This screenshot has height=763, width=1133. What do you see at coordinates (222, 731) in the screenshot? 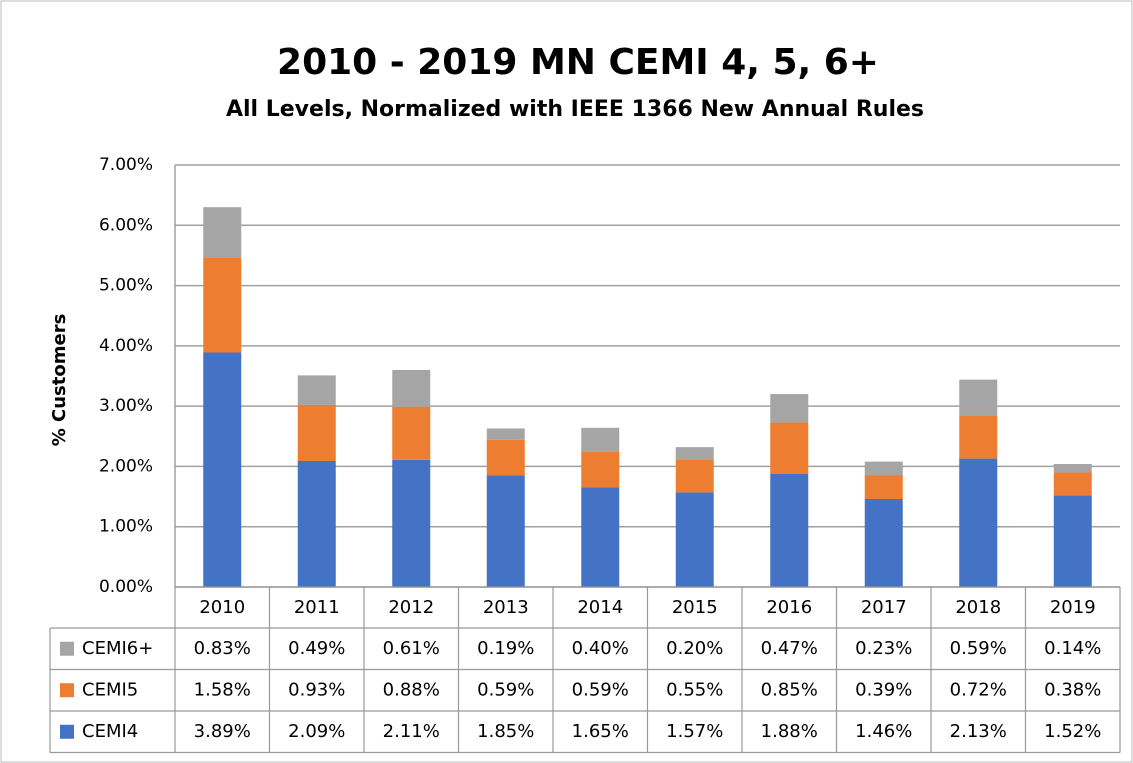
I see `table-value: 3.89%` at bounding box center [222, 731].